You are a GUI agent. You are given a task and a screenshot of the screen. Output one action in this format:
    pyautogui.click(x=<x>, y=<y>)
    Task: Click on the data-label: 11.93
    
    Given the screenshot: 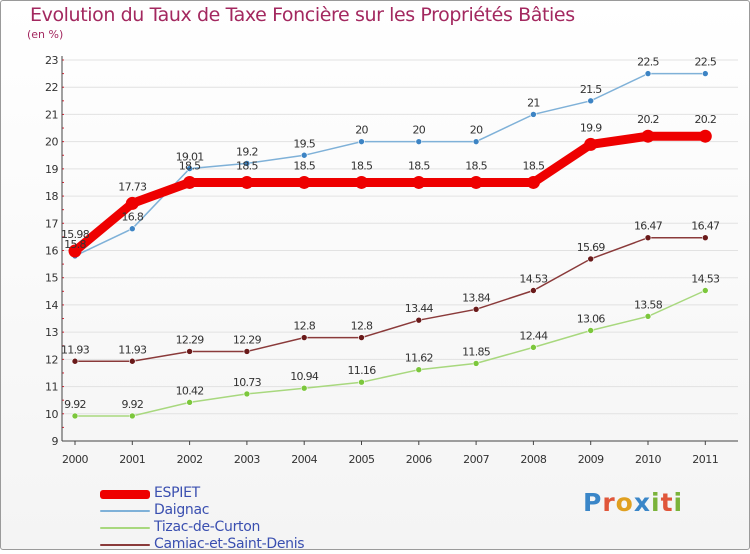 What is the action you would take?
    pyautogui.click(x=75, y=349)
    